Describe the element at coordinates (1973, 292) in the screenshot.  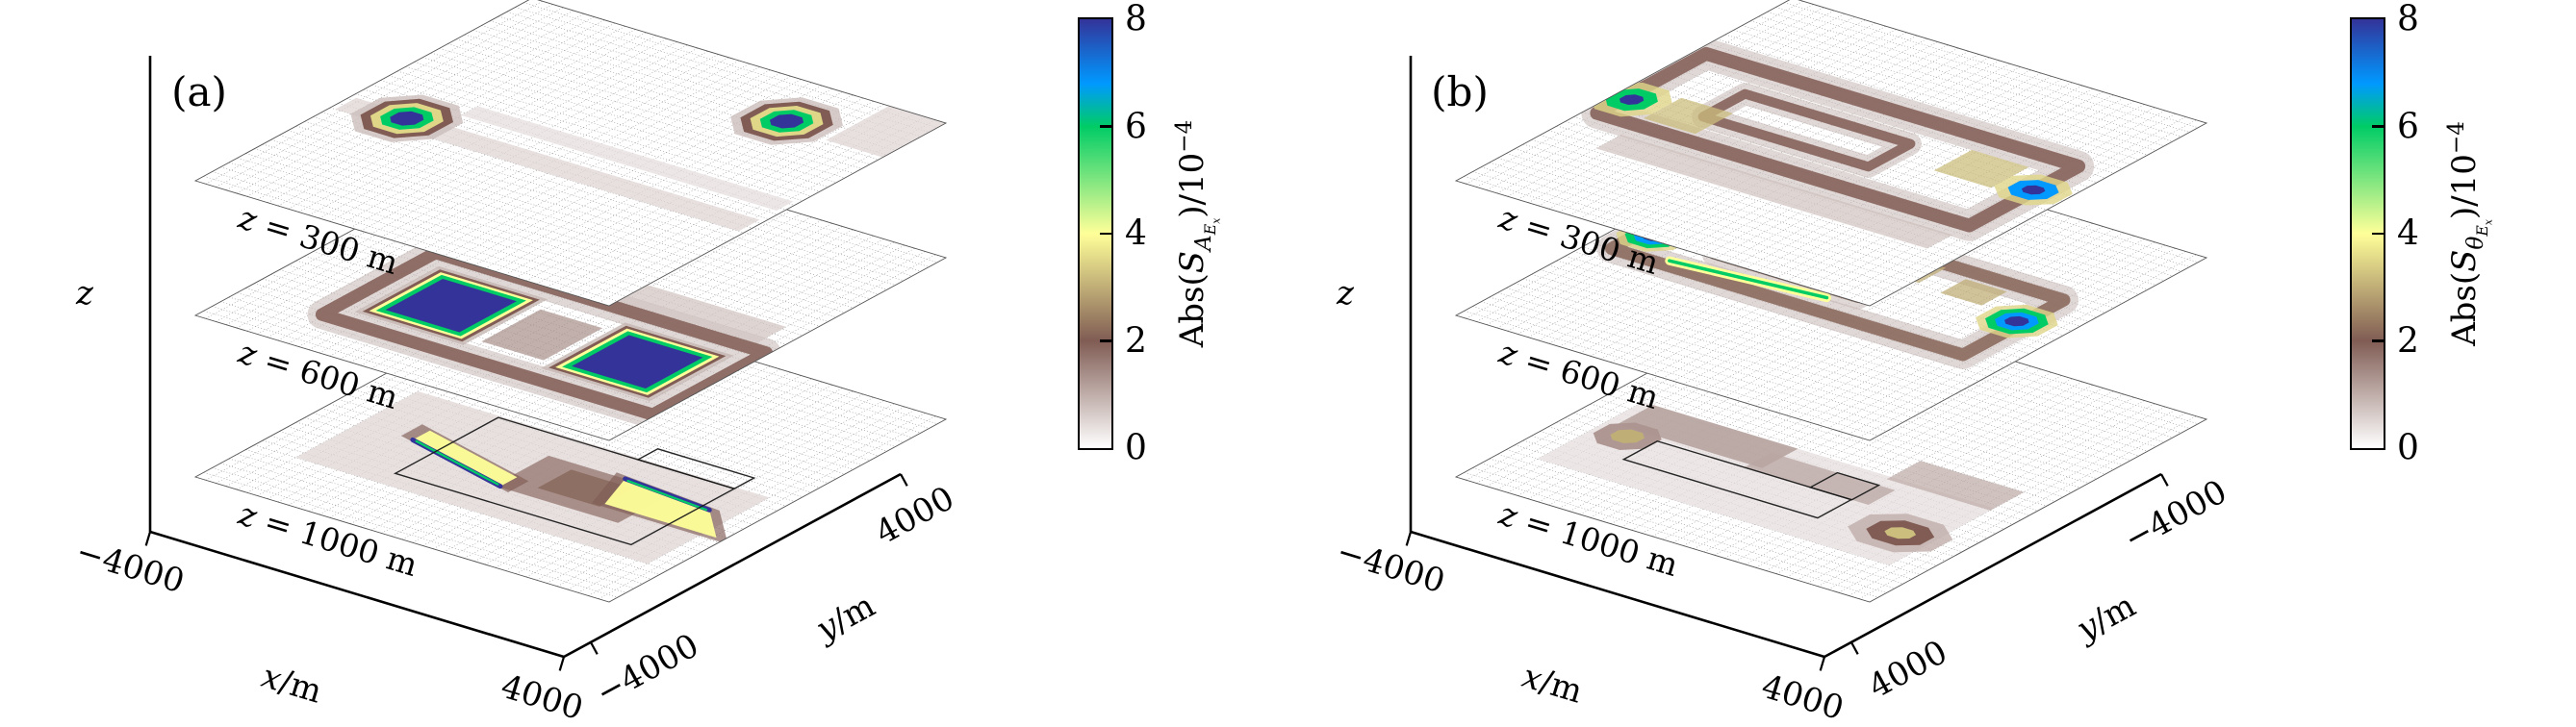
I see `panel-b-z600-feature-4-band` at that location.